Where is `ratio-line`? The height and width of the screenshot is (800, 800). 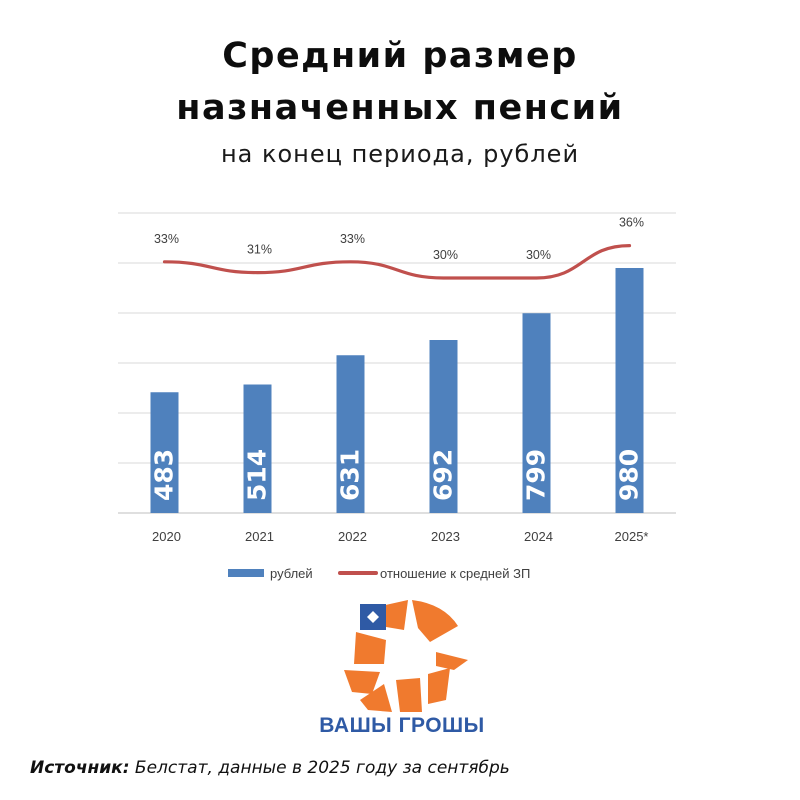 ratio-line is located at coordinates (397, 262).